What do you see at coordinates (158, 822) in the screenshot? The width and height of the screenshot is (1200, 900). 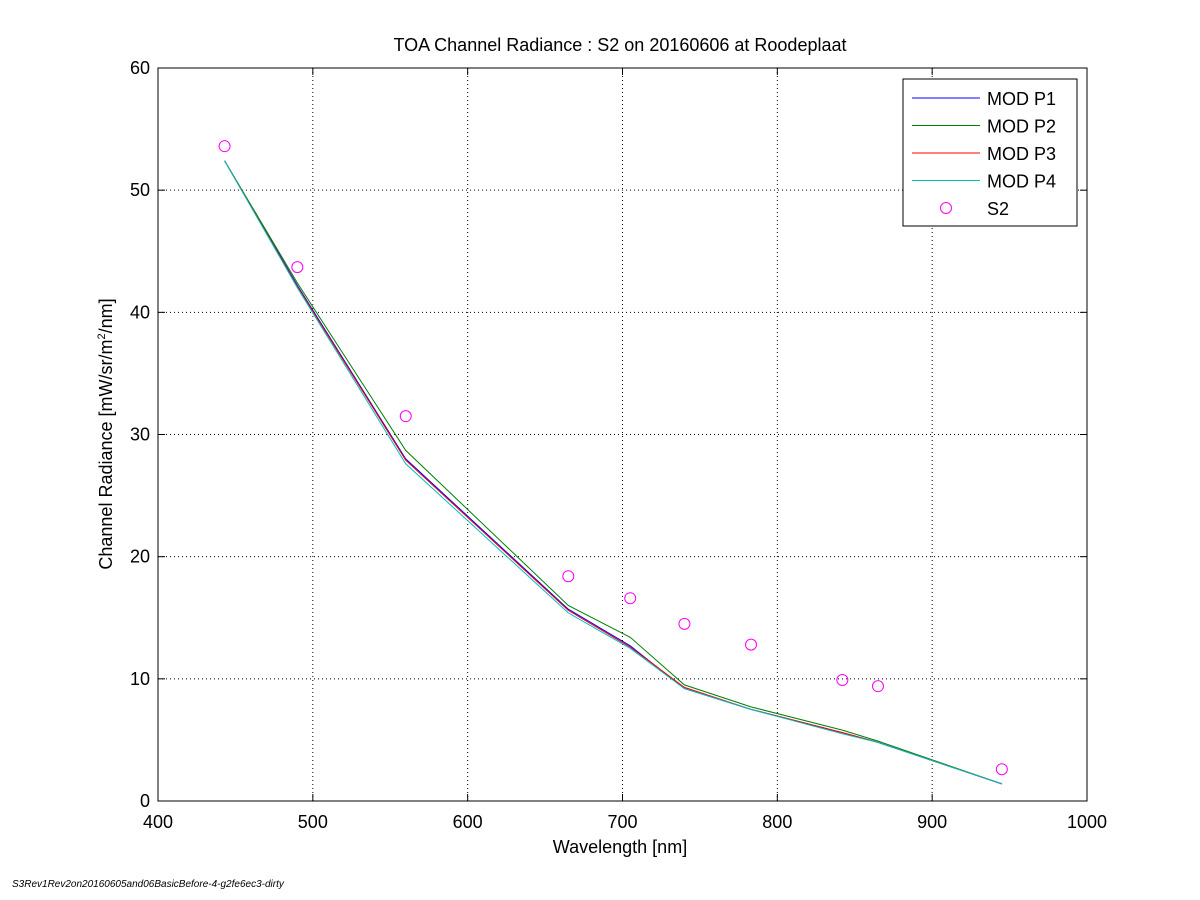 I see `x-tick-label: 400` at bounding box center [158, 822].